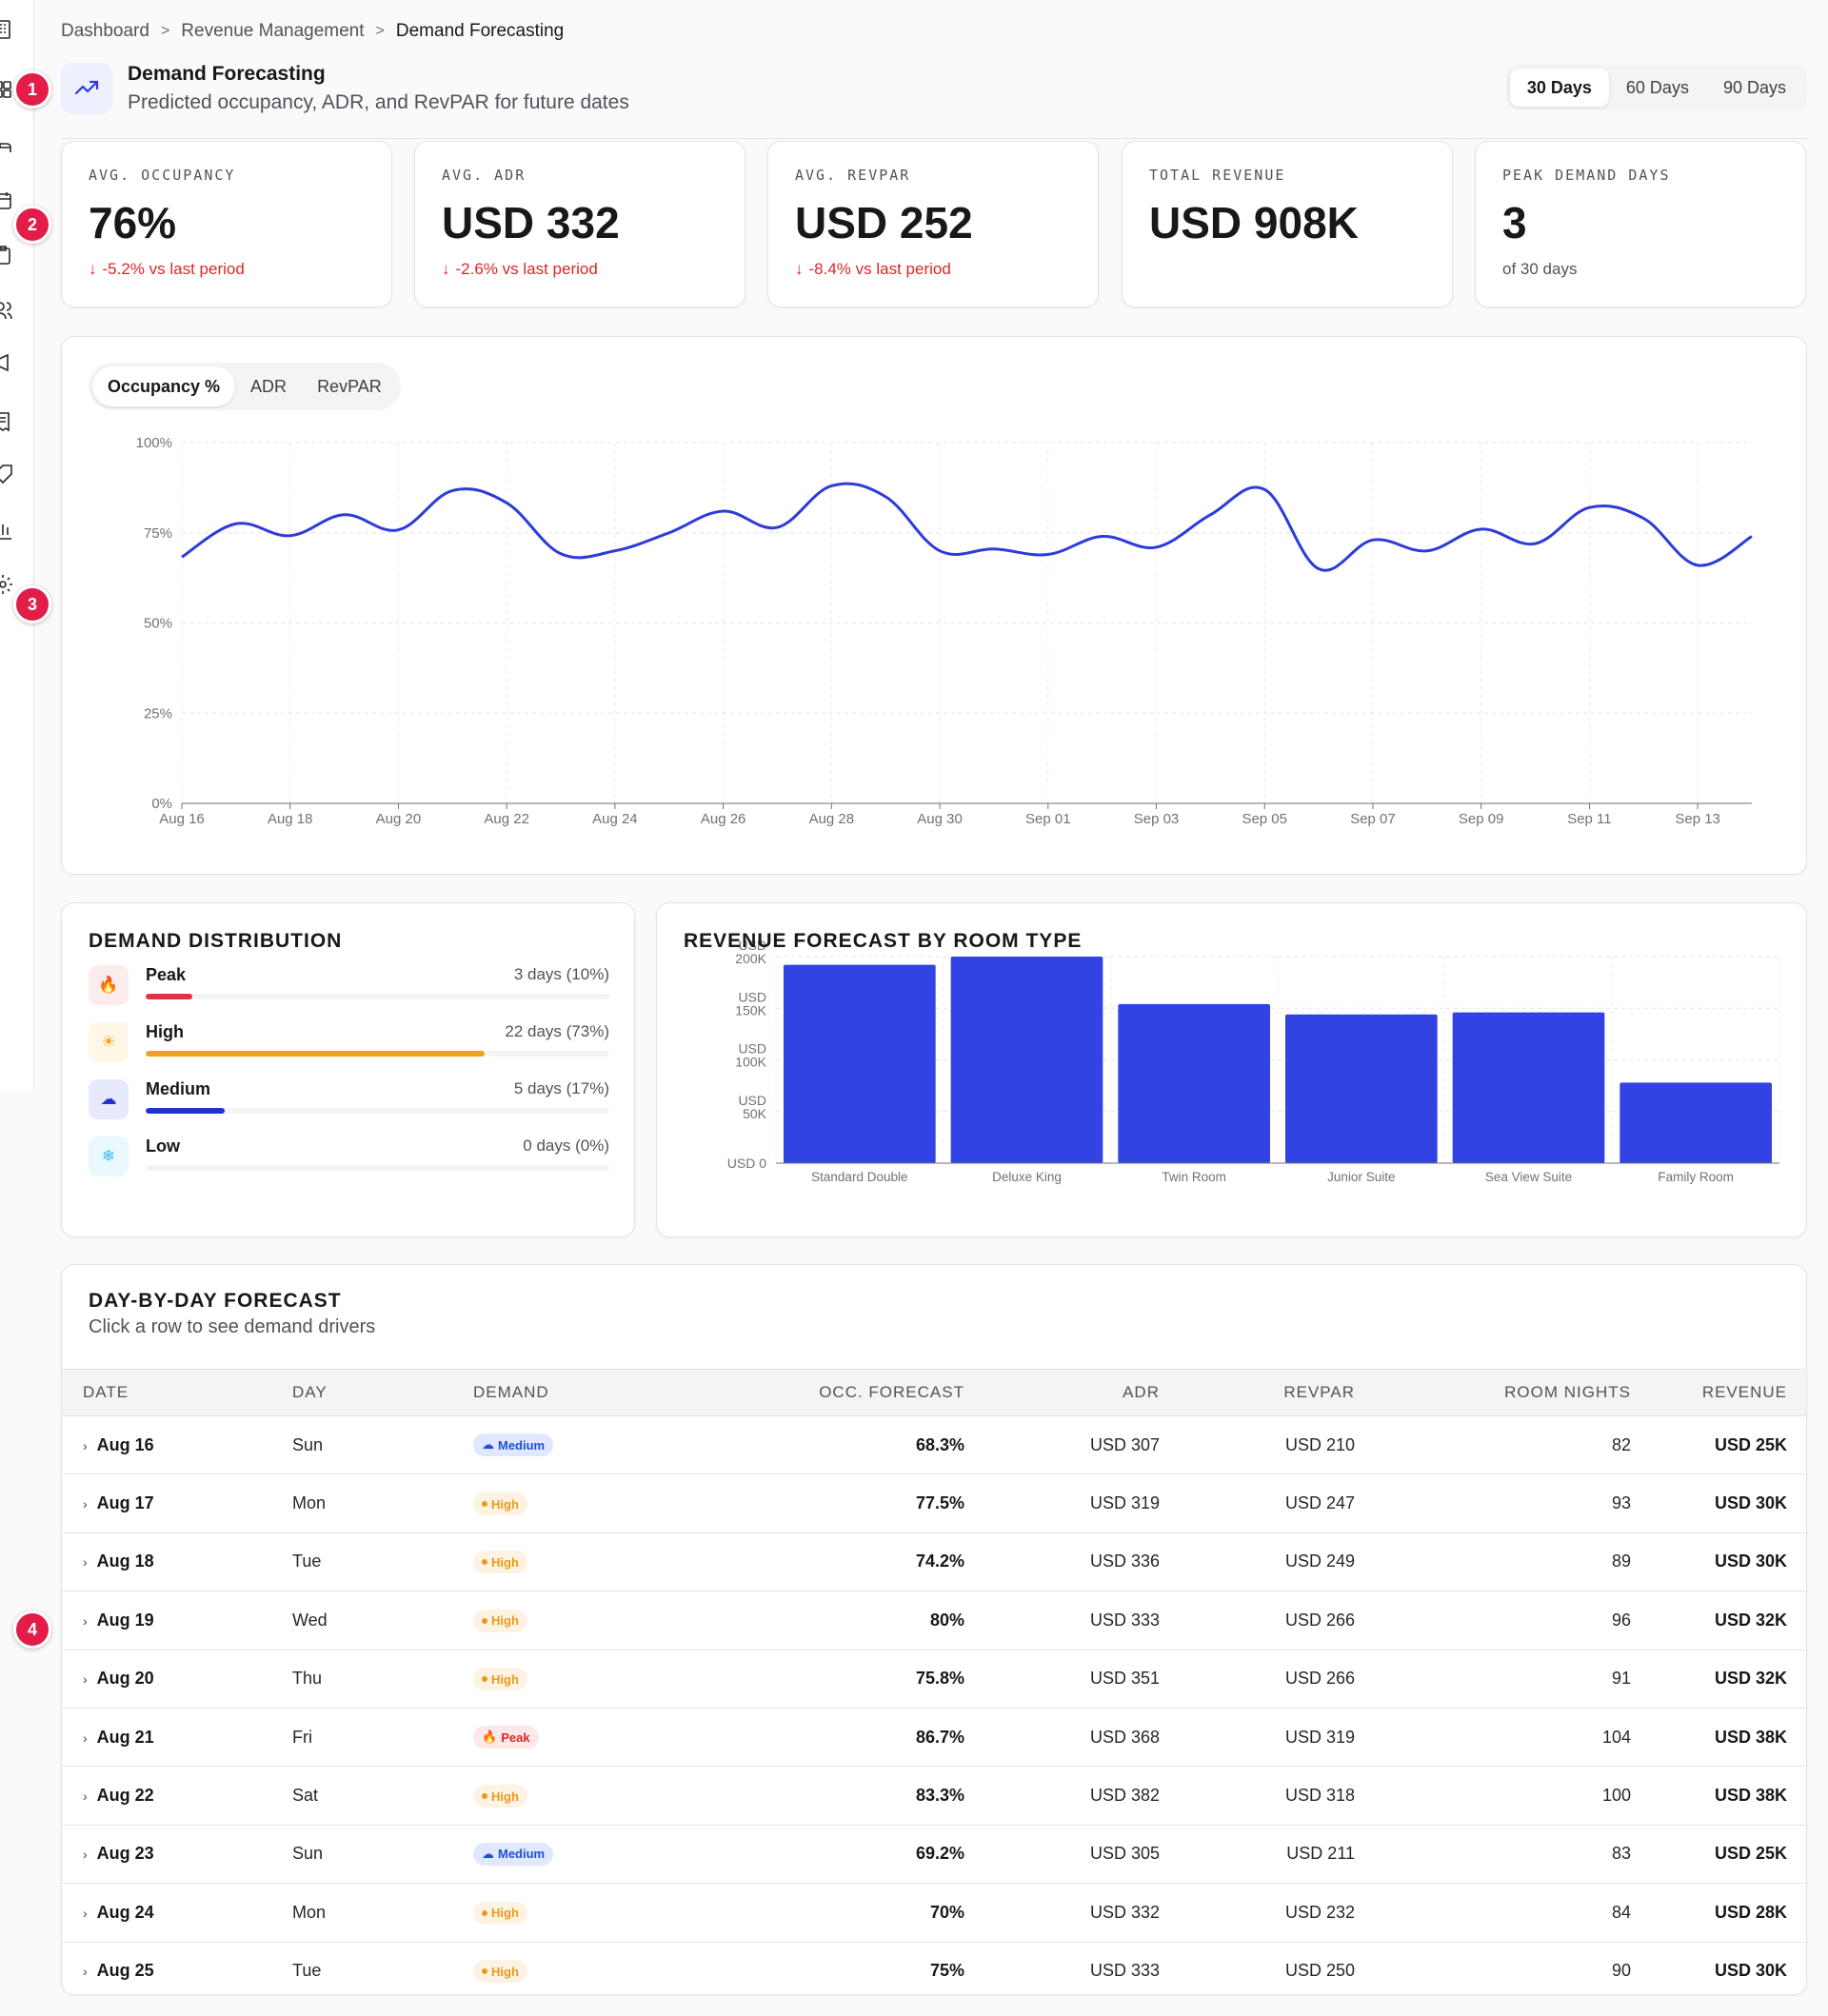 The image size is (1828, 2016). I want to click on column-header: DATE, so click(166, 1392).